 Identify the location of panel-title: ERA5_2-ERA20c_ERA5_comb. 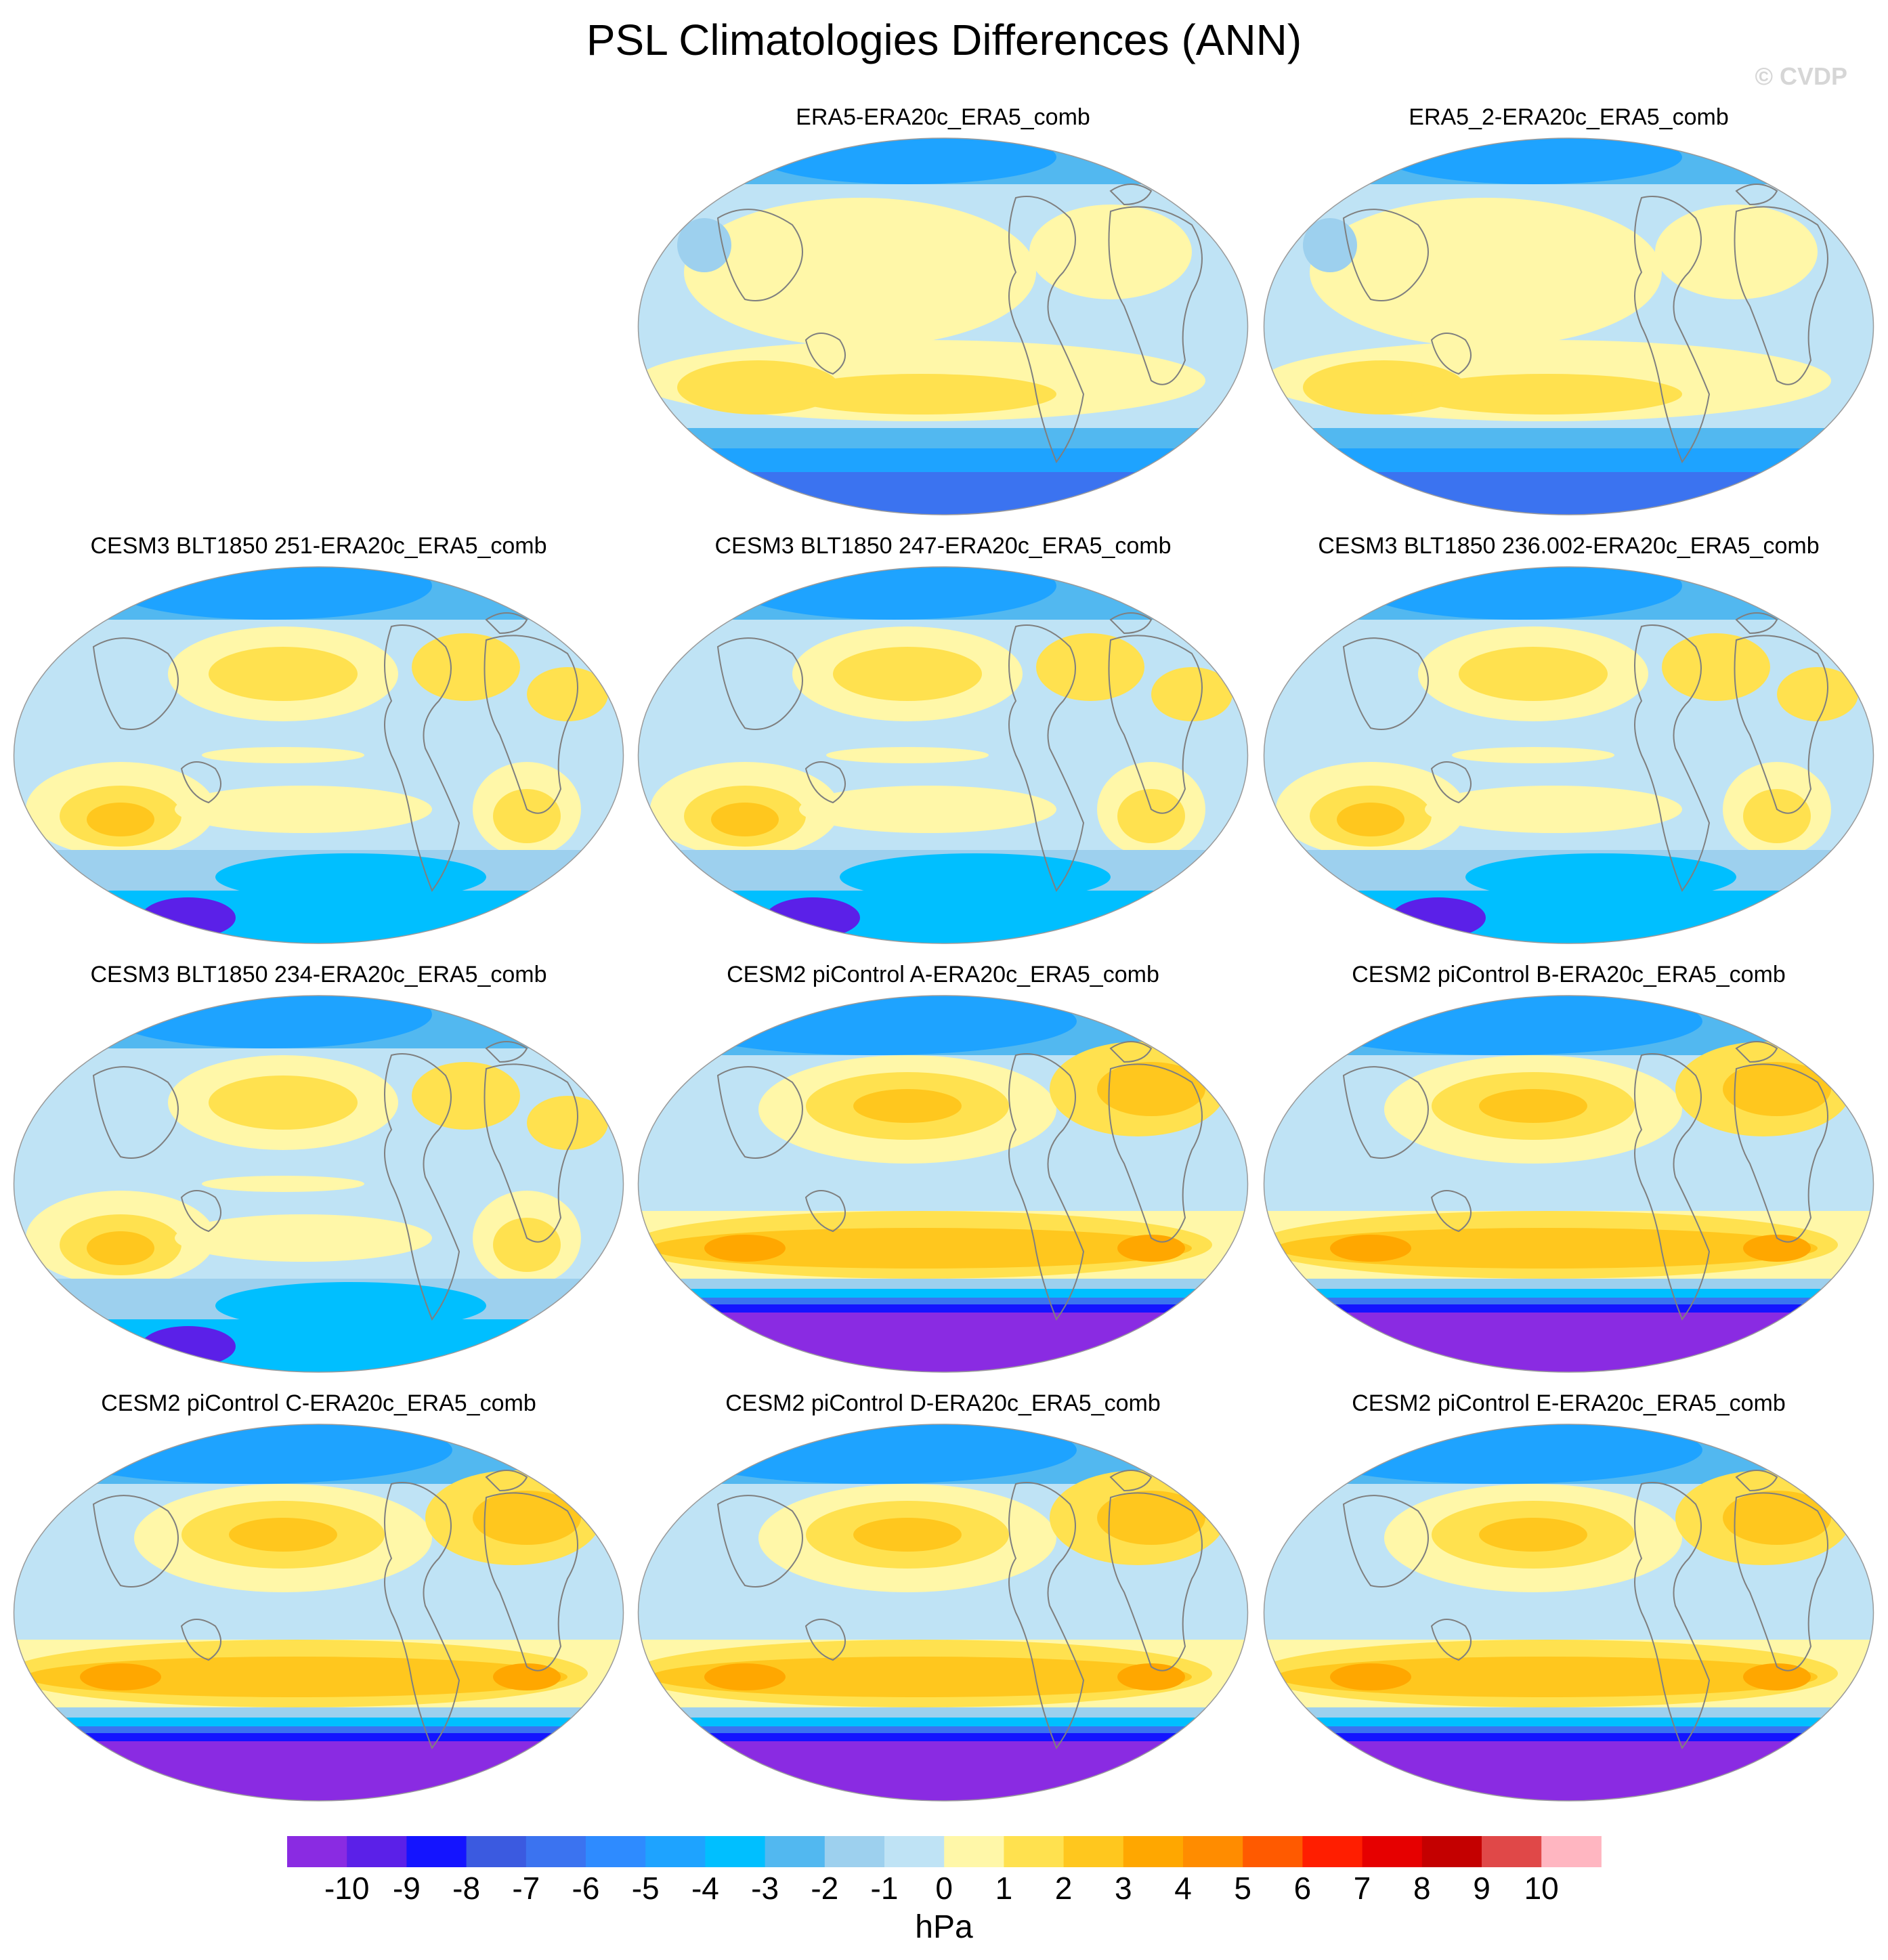
(1569, 117).